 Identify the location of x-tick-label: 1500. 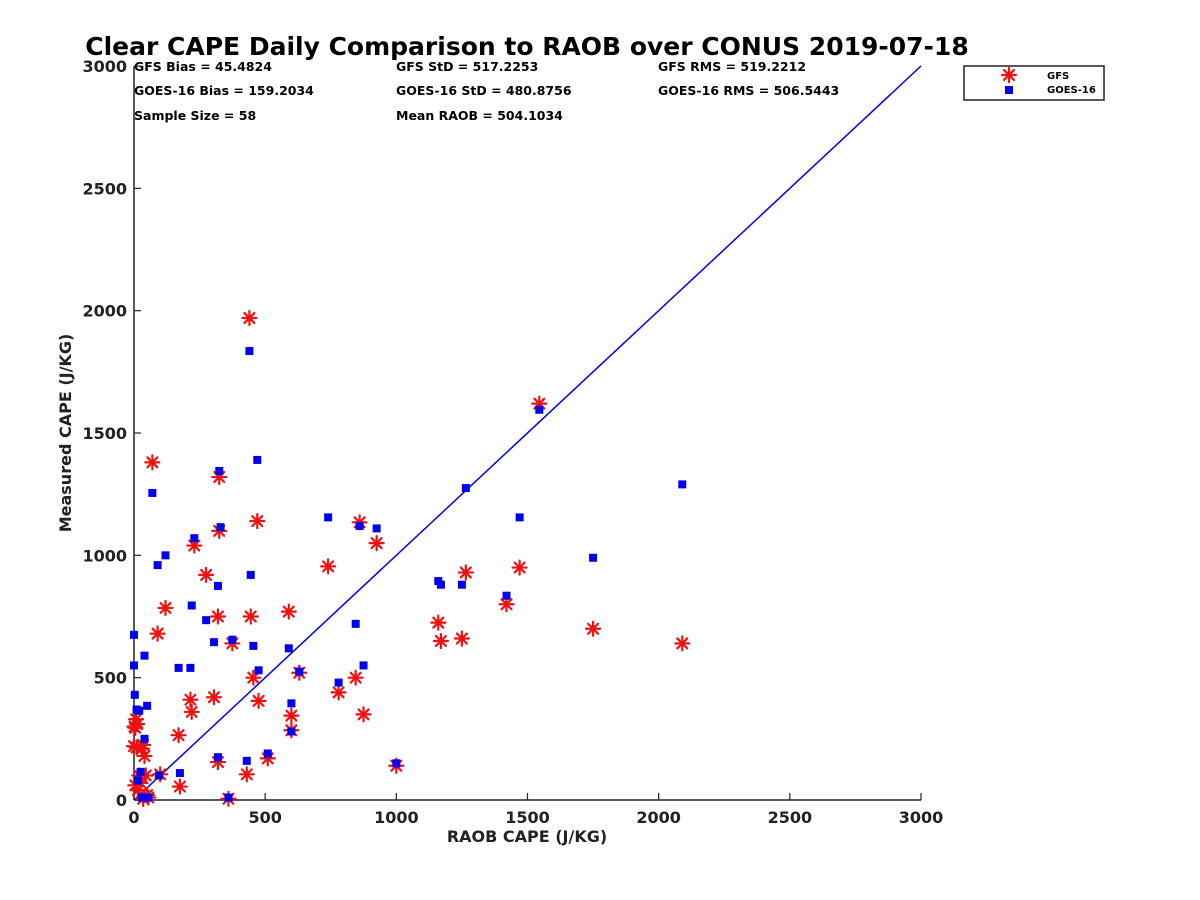
(527, 817).